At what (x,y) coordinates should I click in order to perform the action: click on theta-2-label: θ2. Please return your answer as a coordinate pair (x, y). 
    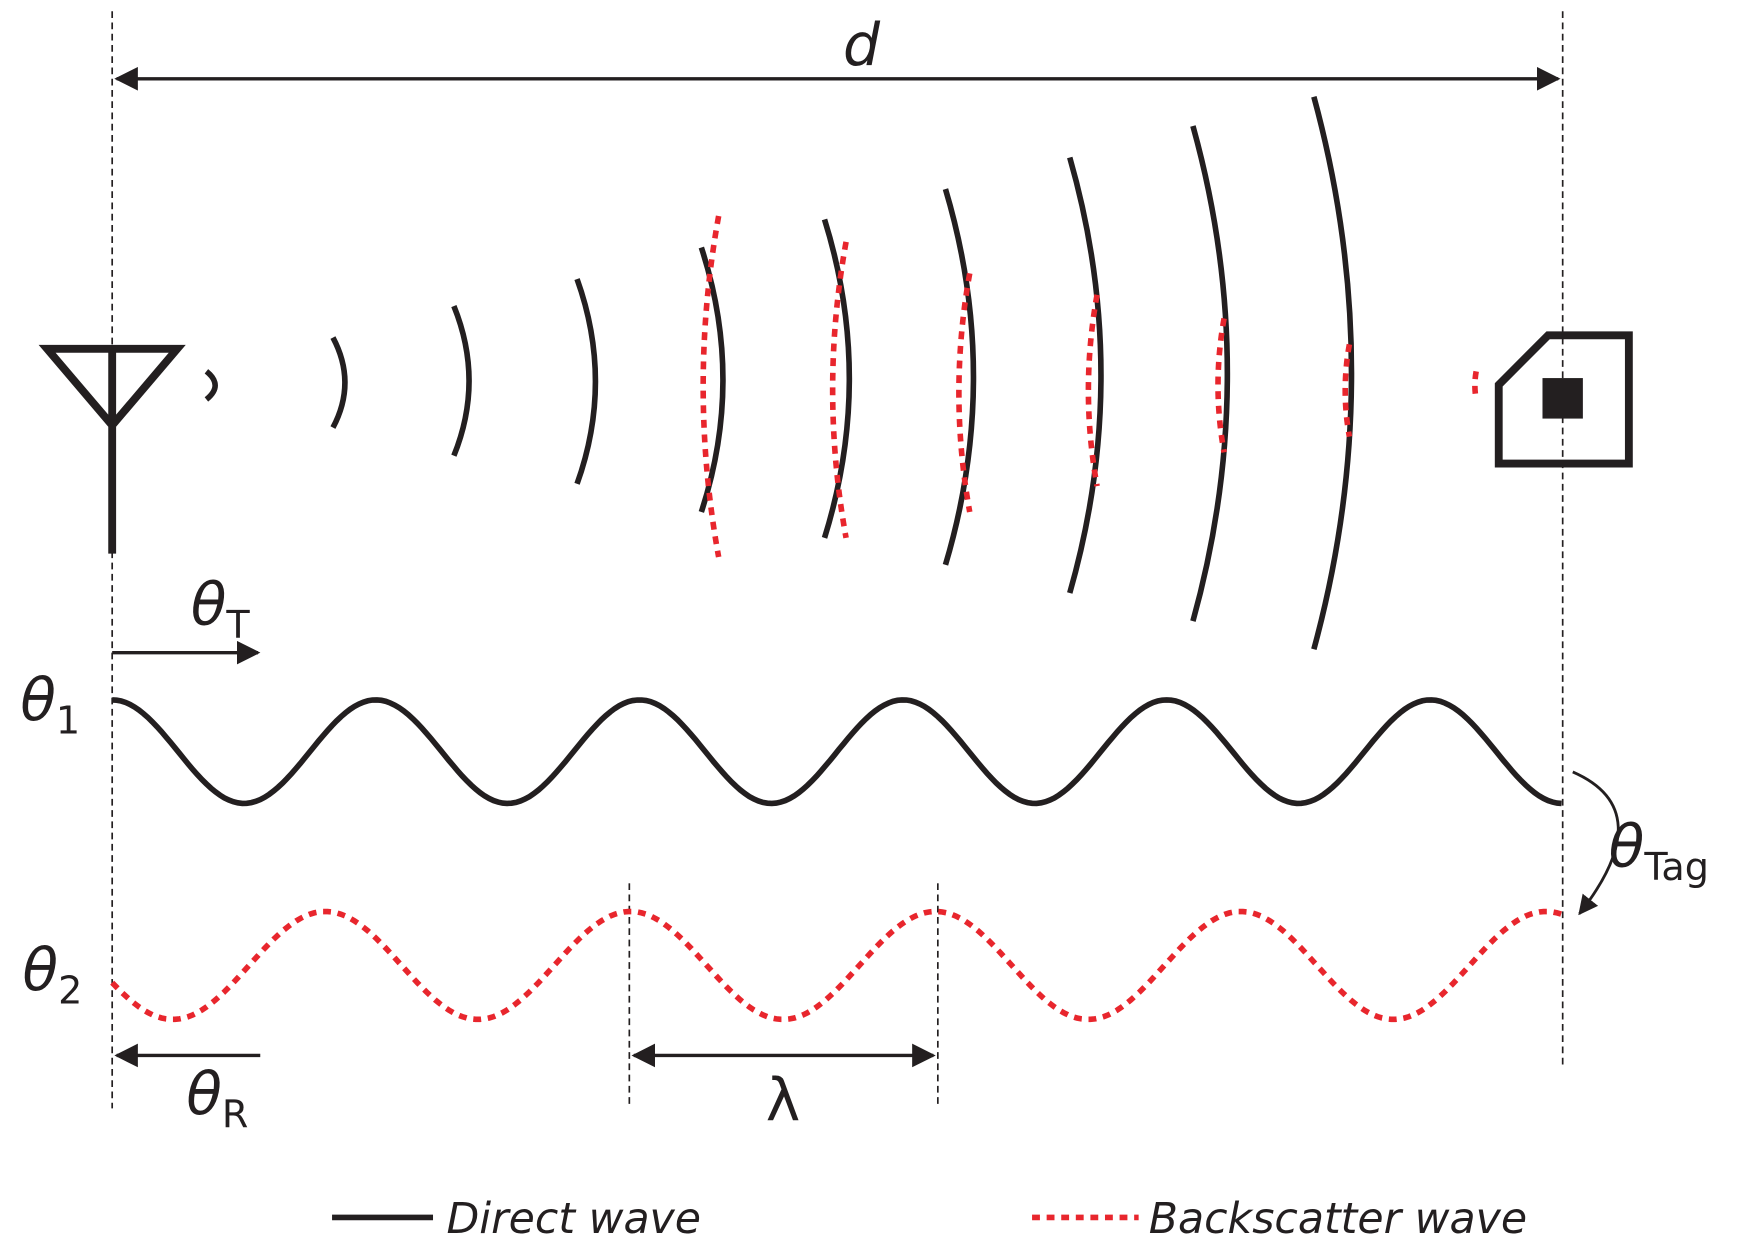
    Looking at the image, I should click on (52, 975).